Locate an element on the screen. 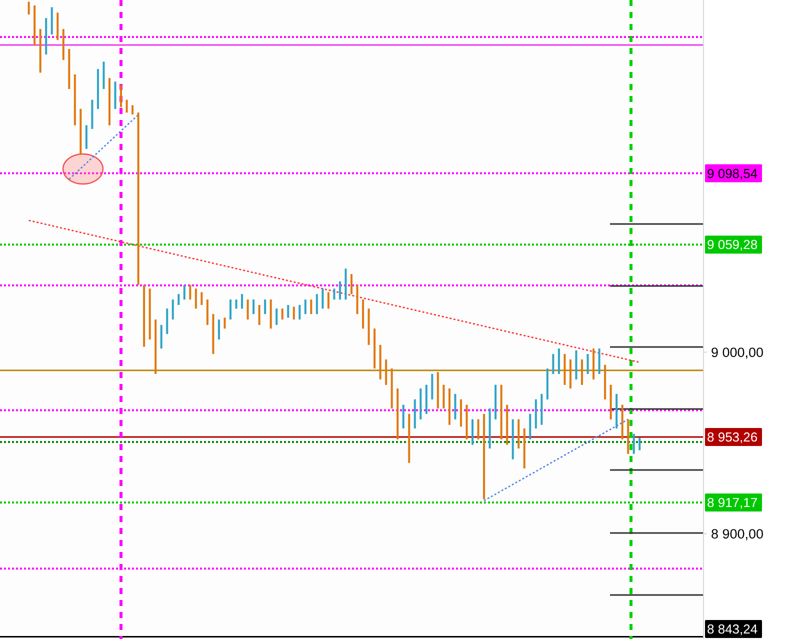 This screenshot has height=639, width=786. ref-line-label: 8 917,17 is located at coordinates (732, 502).